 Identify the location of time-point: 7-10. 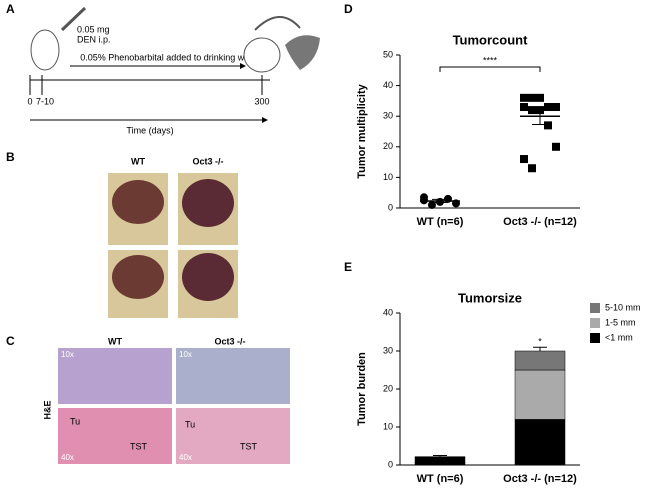
(45, 101).